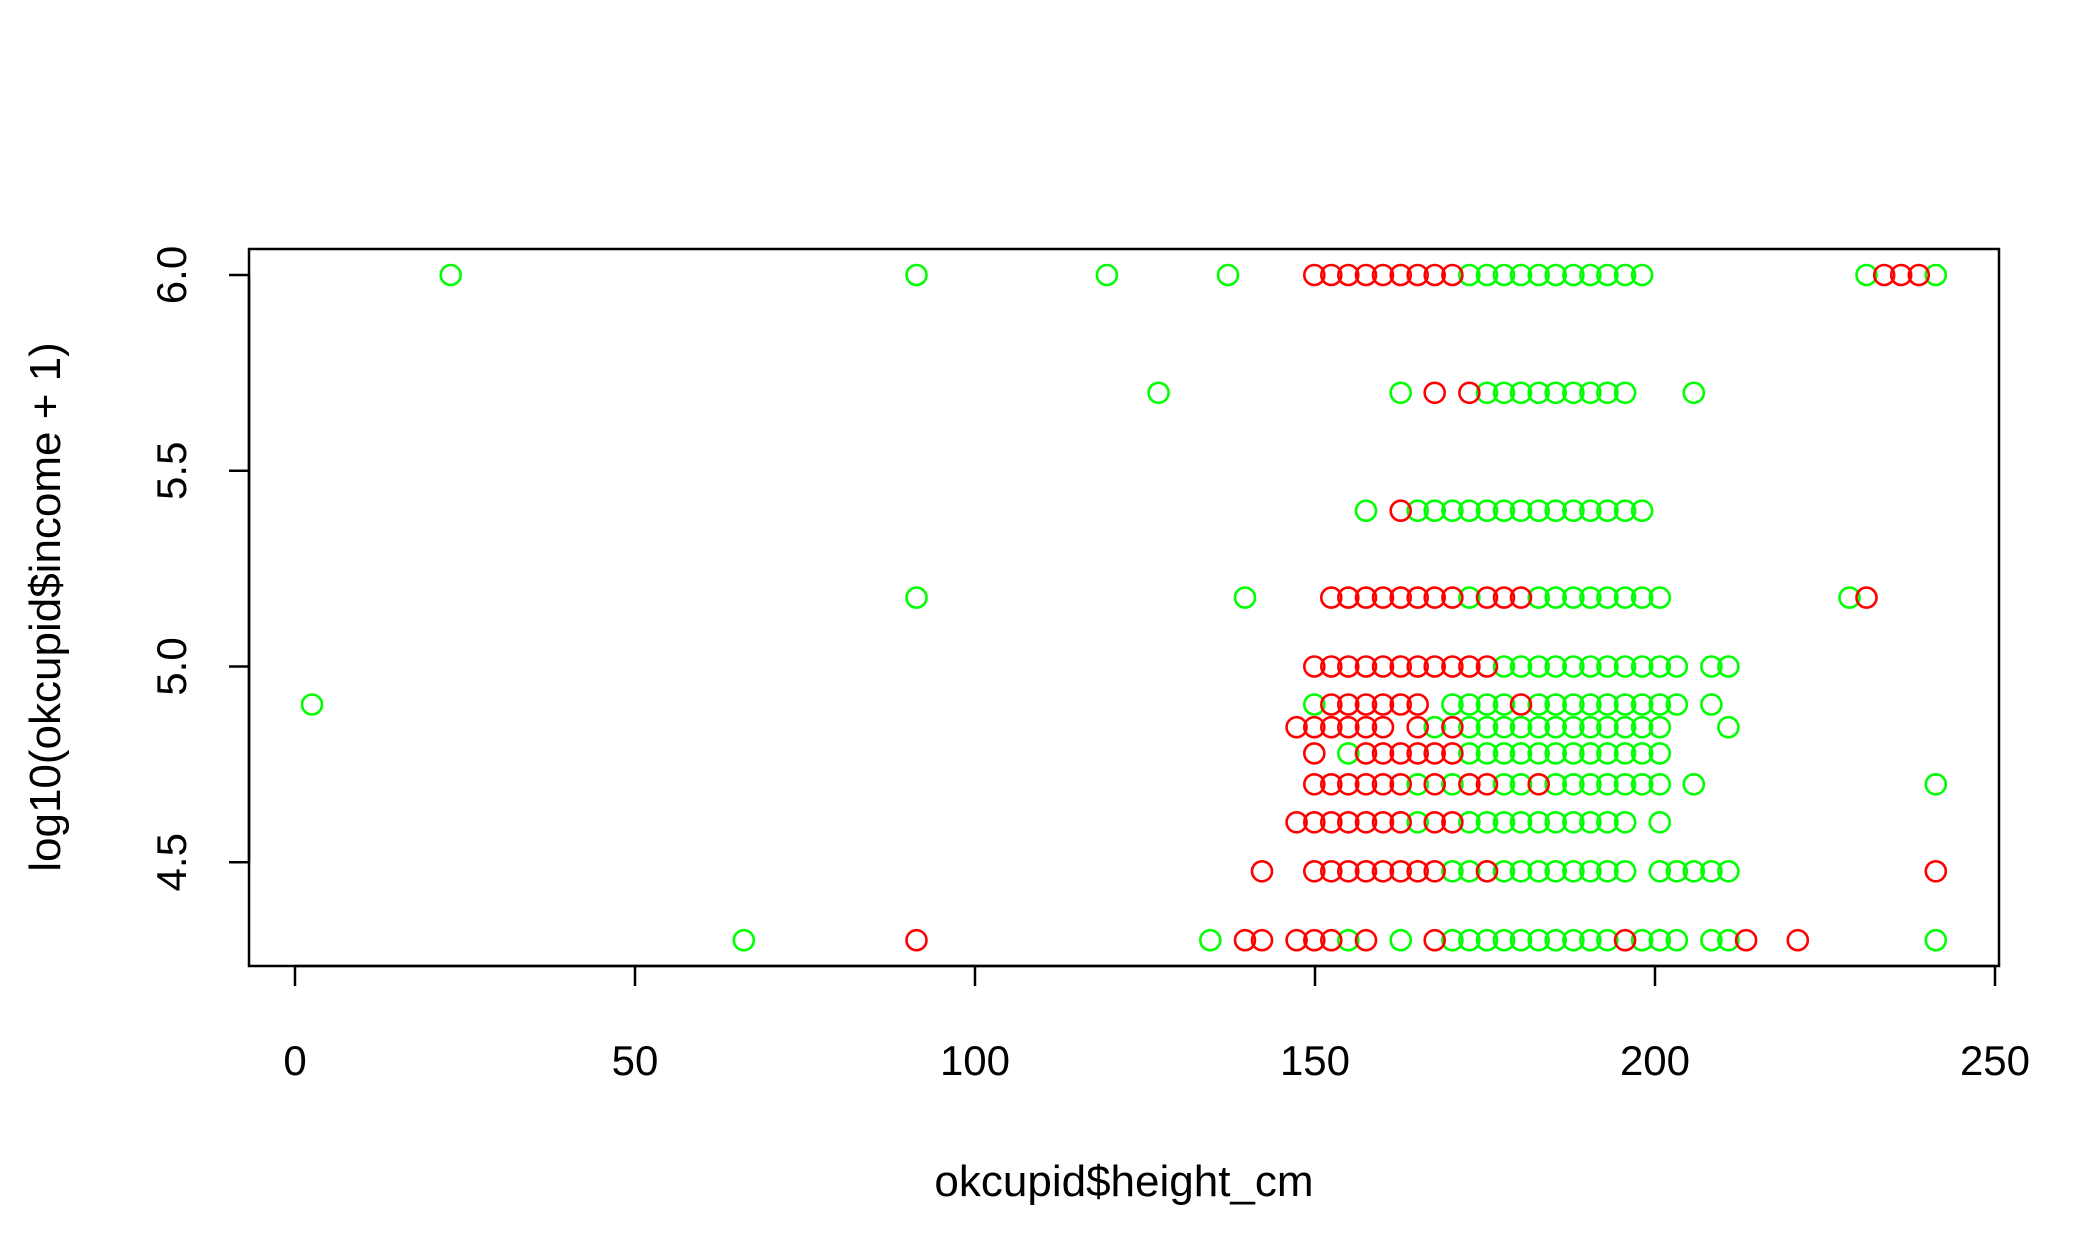  What do you see at coordinates (1655, 1060) in the screenshot?
I see `x-tick-label: 200` at bounding box center [1655, 1060].